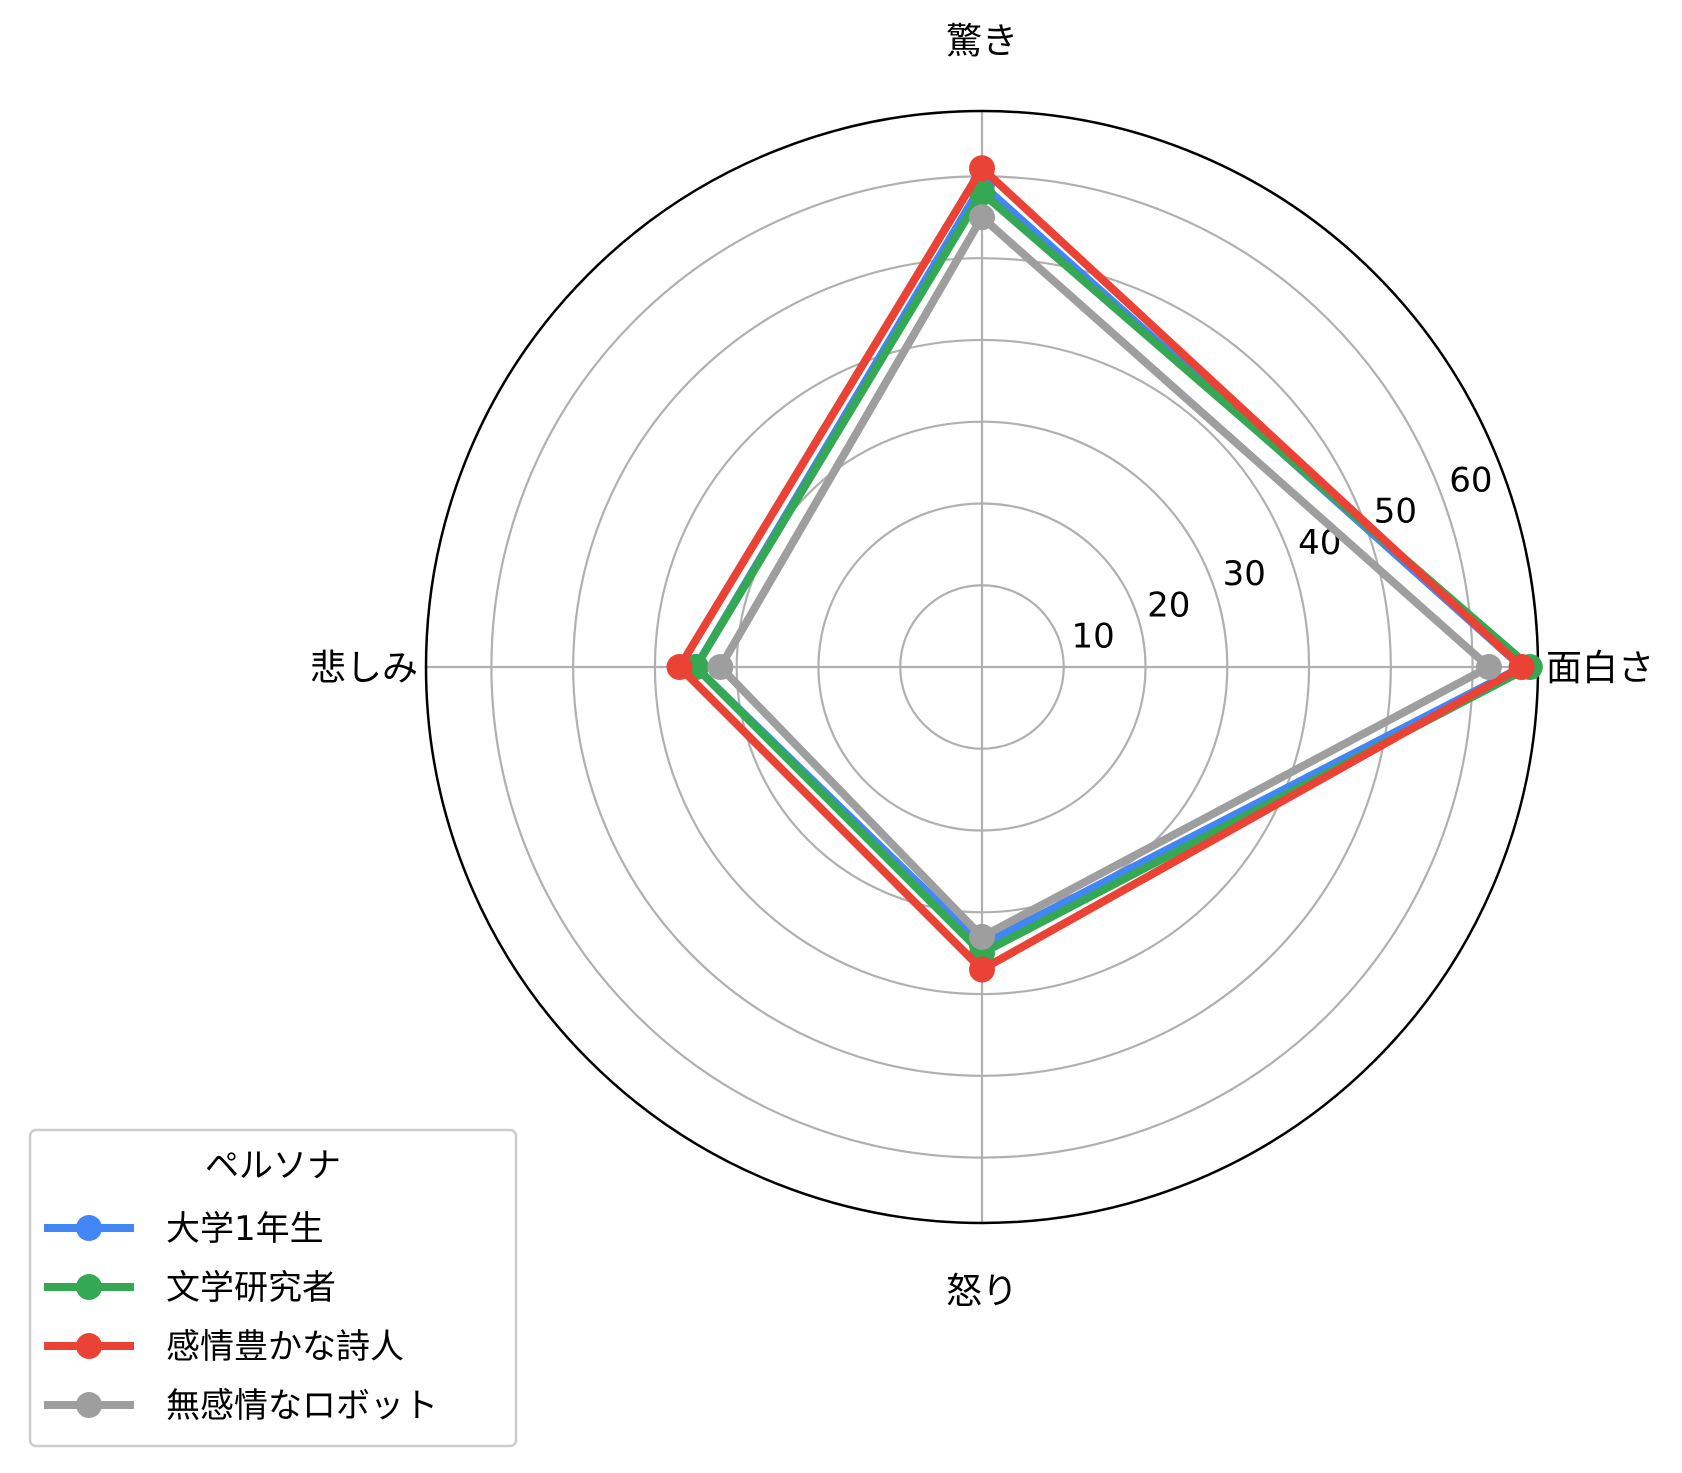  I want to click on legend-label: 大学1年生, so click(245, 1229).